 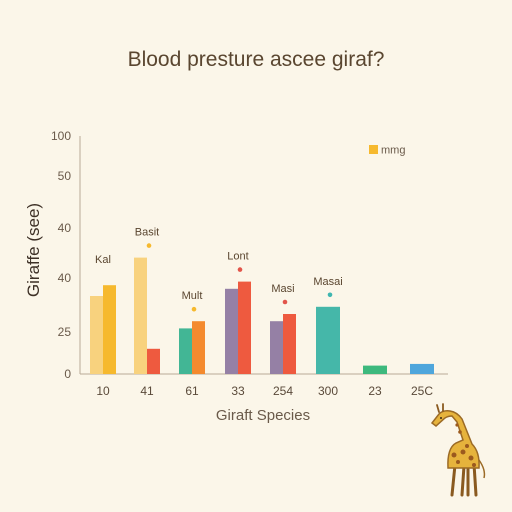 What do you see at coordinates (65, 332) in the screenshot?
I see `y-tick-label: 25` at bounding box center [65, 332].